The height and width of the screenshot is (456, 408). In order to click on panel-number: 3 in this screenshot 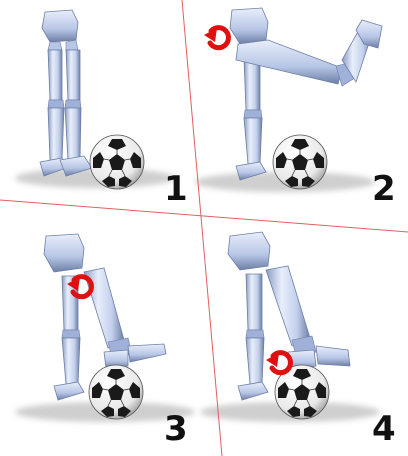, I will do `click(176, 429)`.